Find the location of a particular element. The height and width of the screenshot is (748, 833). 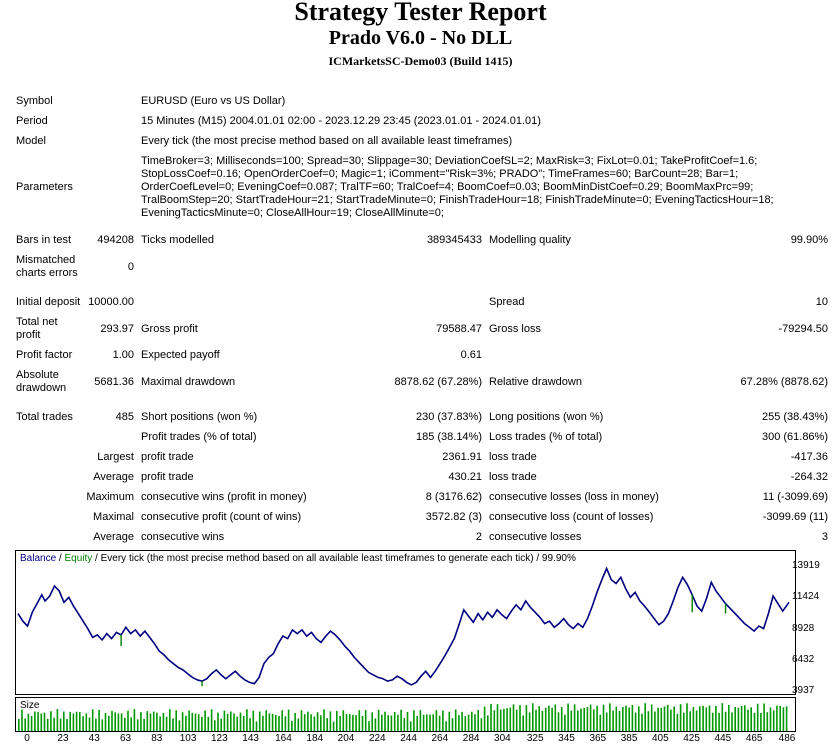

maximal-consecutive-loss-label: consecutive loss (count of losses) is located at coordinates (571, 517).